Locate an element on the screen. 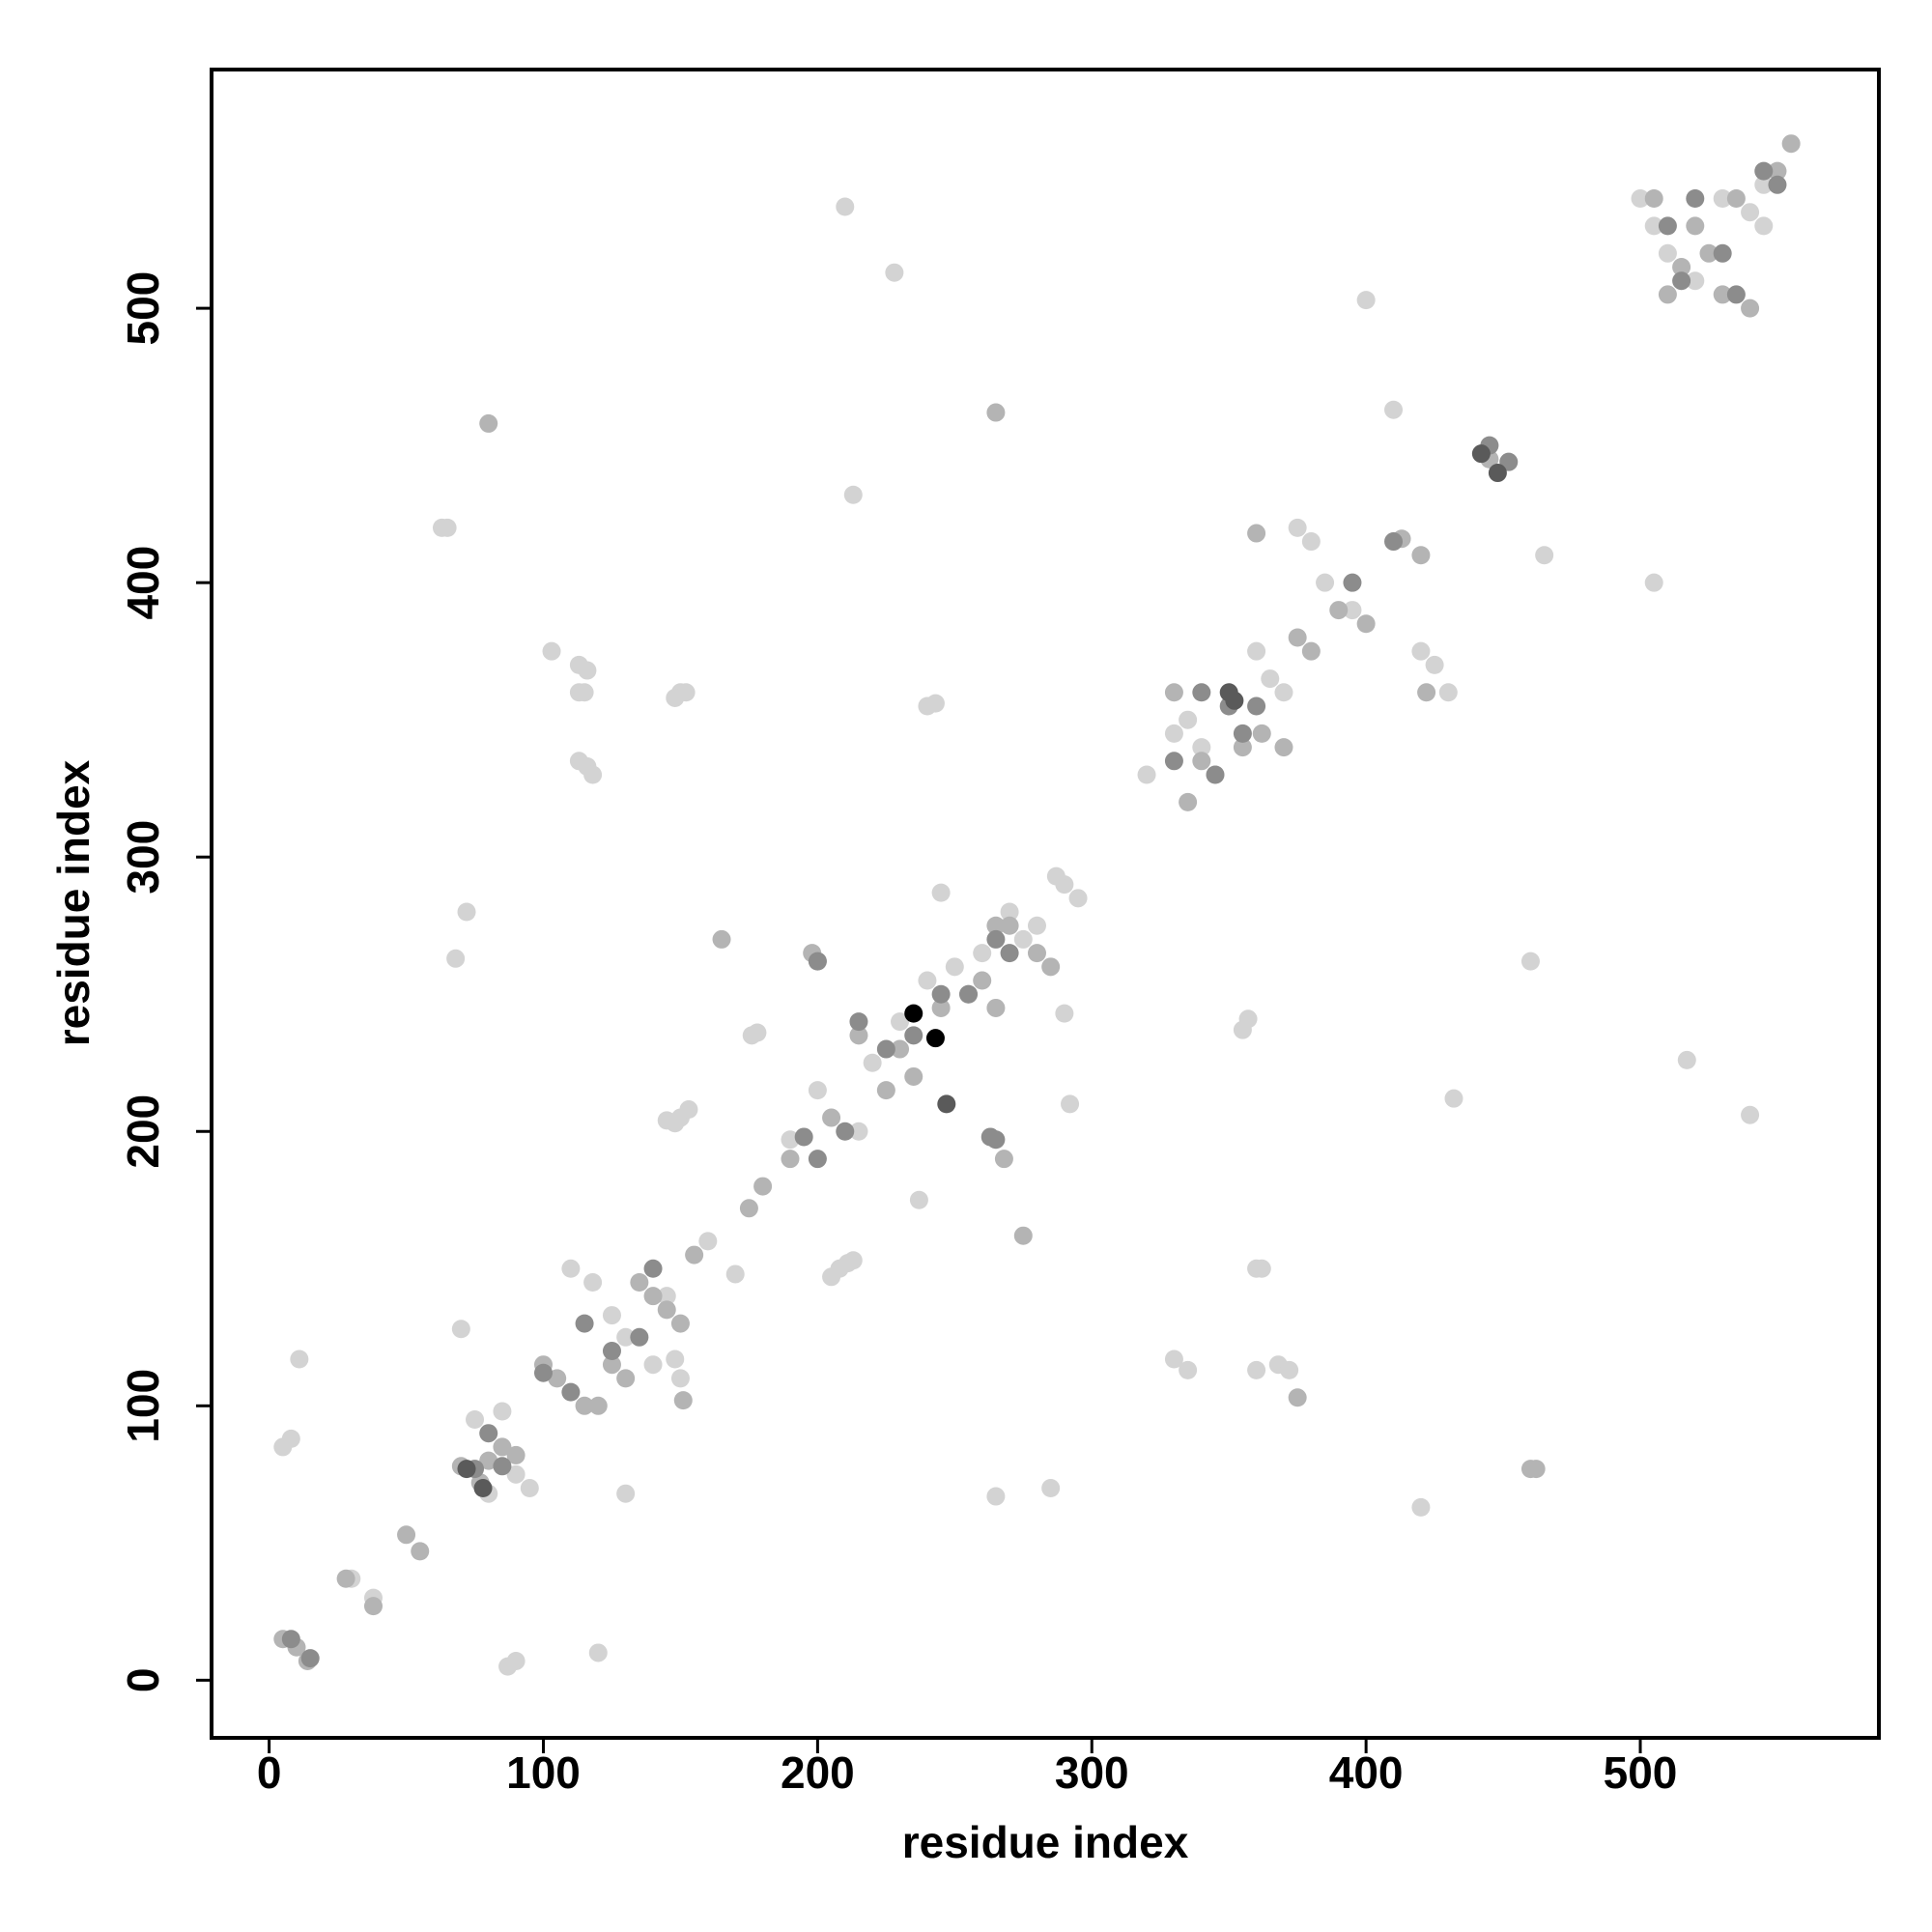 The image size is (1932, 1932). y-tick-label: 400 is located at coordinates (143, 583).